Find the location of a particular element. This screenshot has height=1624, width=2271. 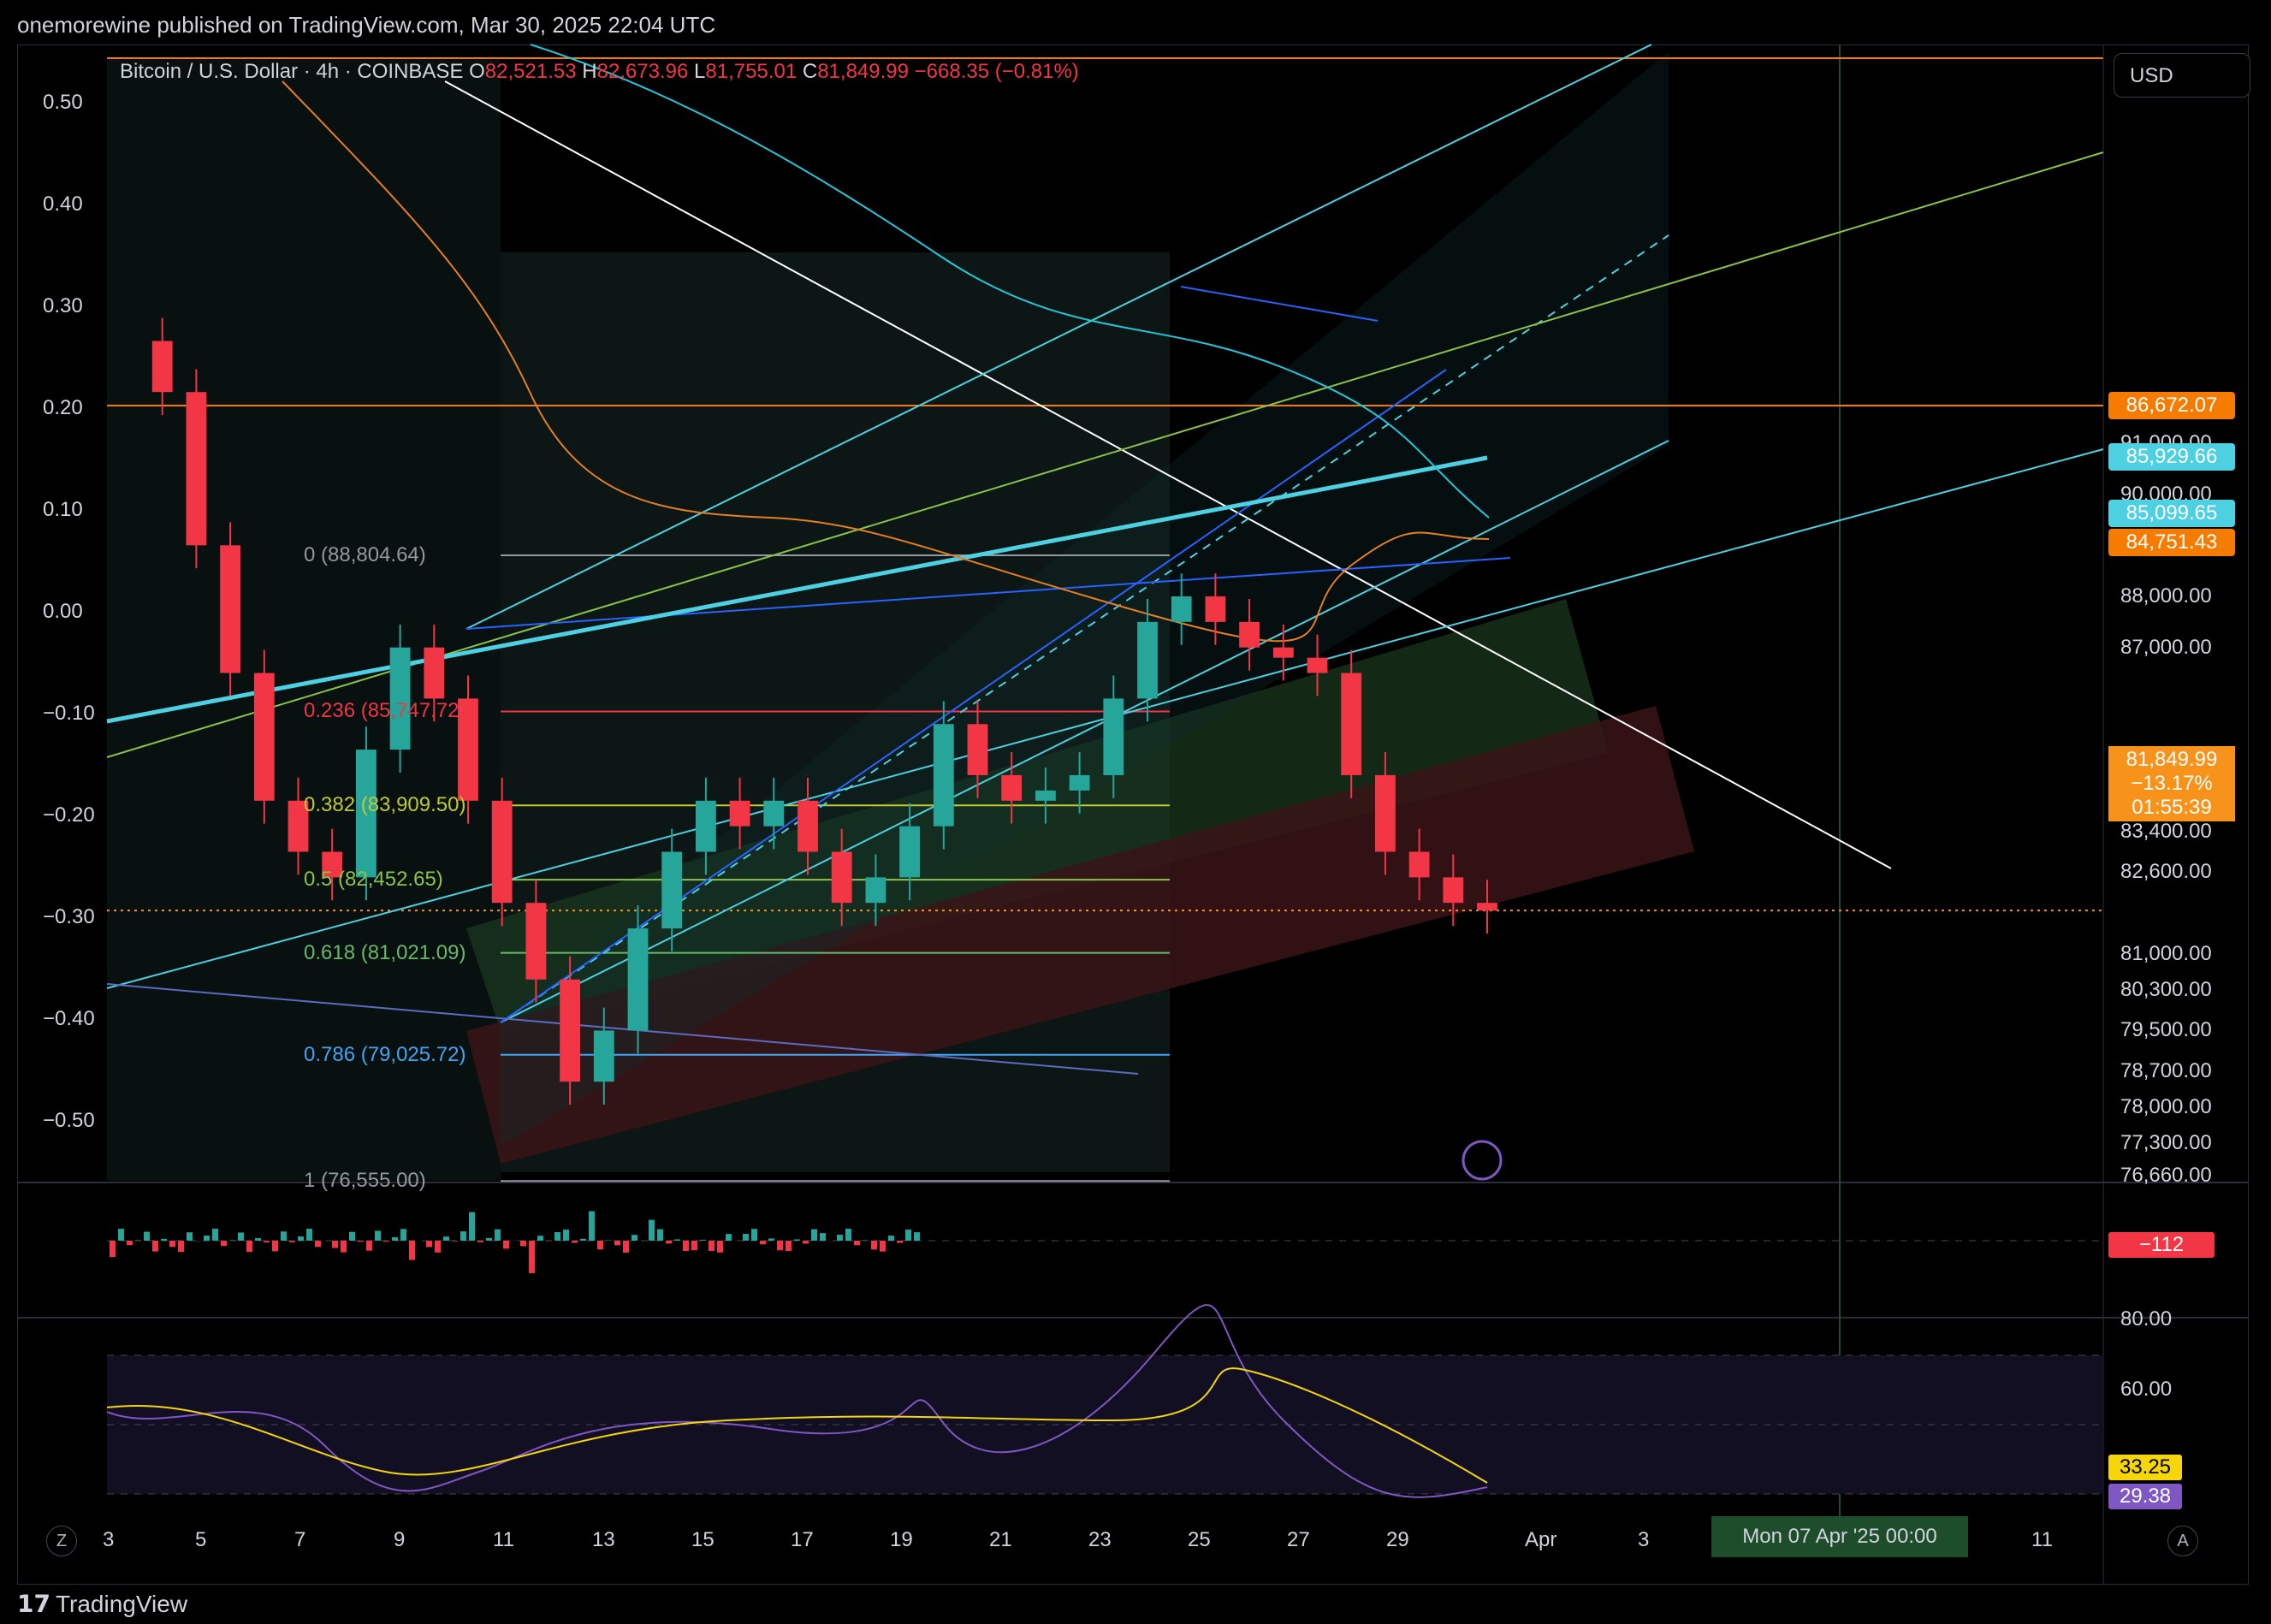

time-axis-label: 25 is located at coordinates (1199, 1539).